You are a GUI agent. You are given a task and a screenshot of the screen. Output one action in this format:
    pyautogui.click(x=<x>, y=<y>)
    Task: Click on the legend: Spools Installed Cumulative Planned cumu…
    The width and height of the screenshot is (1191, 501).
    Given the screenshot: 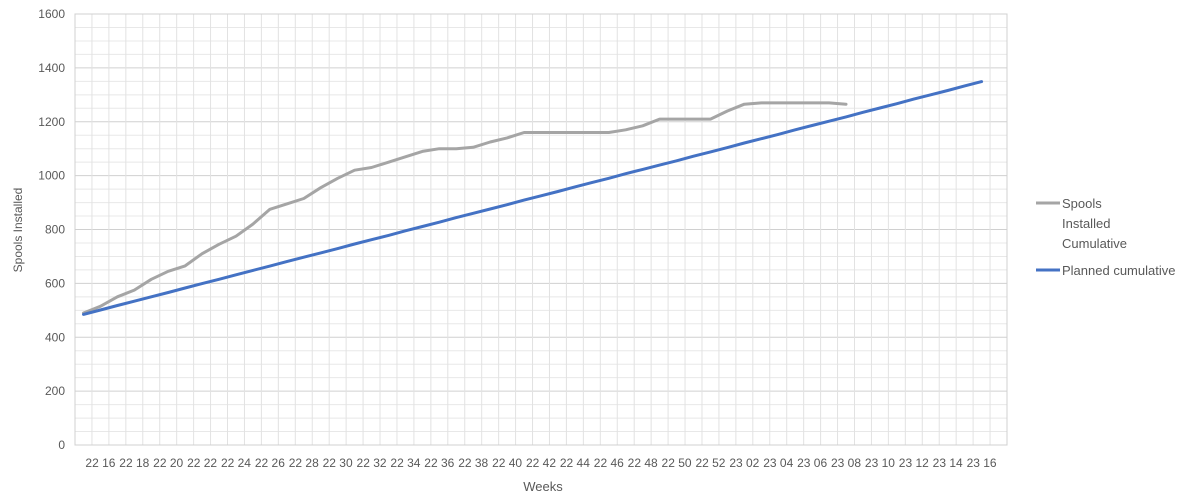 What is the action you would take?
    pyautogui.click(x=1105, y=237)
    